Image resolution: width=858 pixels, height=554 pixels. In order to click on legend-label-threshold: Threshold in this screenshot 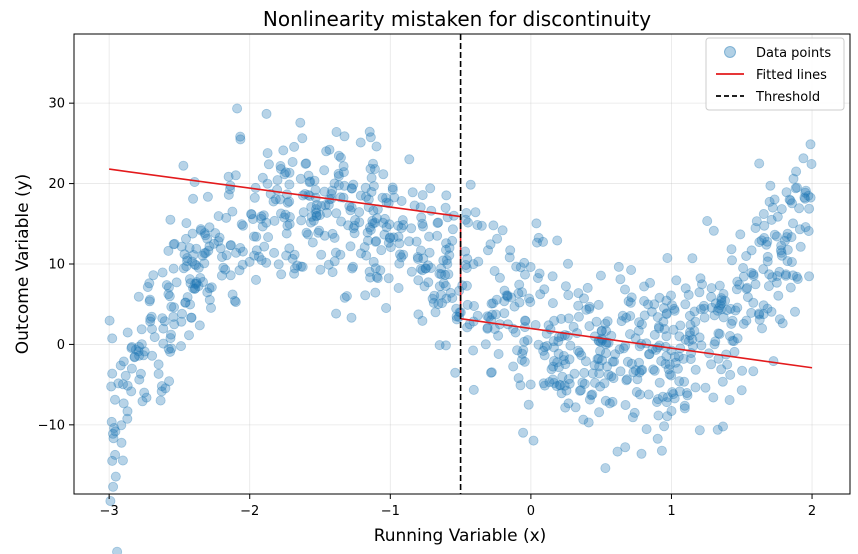, I will do `click(787, 97)`.